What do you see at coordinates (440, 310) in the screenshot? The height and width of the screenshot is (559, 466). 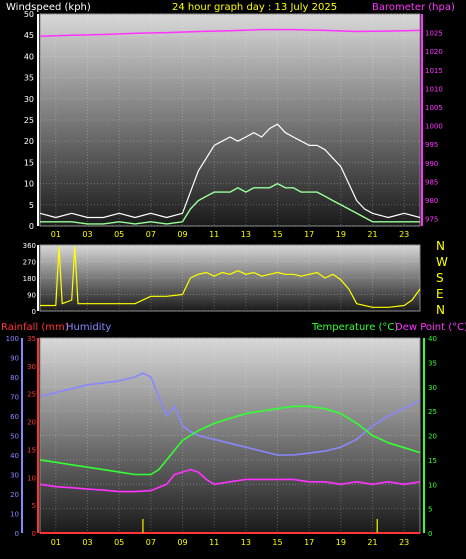 I see `direction-label-n-bottom: N` at bounding box center [440, 310].